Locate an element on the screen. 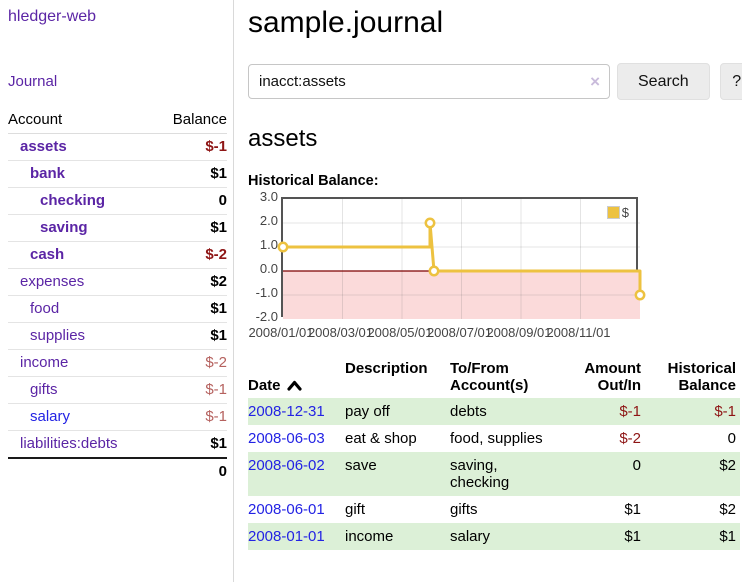 This screenshot has height=582, width=742. account-link-liabilities-debts: liabilities:debts is located at coordinates (69, 443).